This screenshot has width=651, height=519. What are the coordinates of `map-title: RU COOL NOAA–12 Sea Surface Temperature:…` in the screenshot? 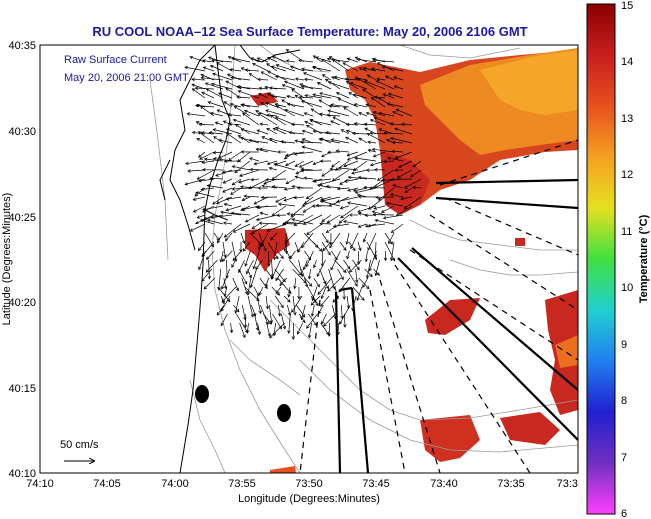 It's located at (310, 31).